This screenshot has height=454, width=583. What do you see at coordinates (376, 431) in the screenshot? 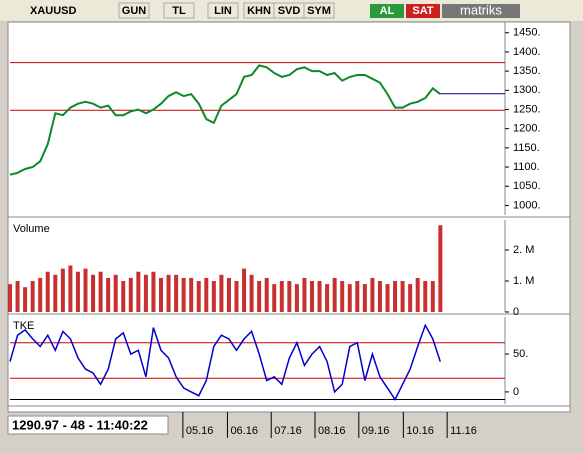
I see `x-tick-label: 09.16` at bounding box center [376, 431].